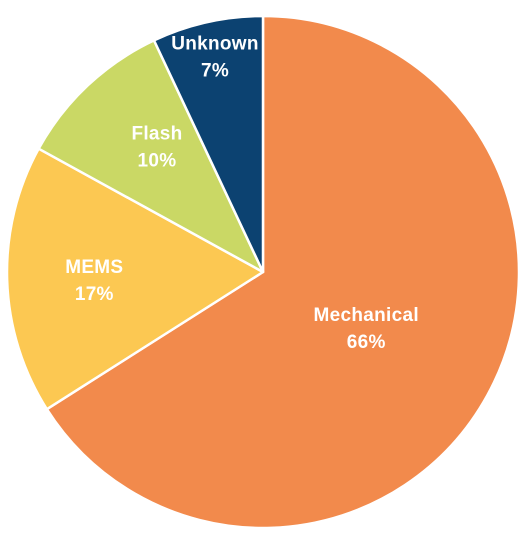 The height and width of the screenshot is (538, 526). Describe the element at coordinates (215, 71) in the screenshot. I see `pie-value-unknown: 7%` at that location.